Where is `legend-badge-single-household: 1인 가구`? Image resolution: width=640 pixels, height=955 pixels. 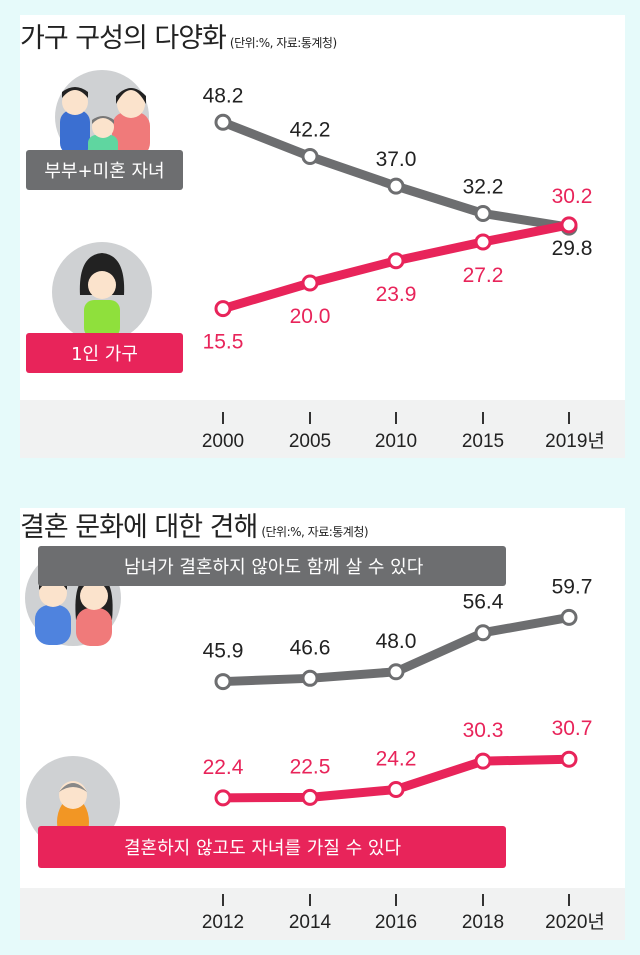
legend-badge-single-household: 1인 가구 is located at coordinates (104, 353).